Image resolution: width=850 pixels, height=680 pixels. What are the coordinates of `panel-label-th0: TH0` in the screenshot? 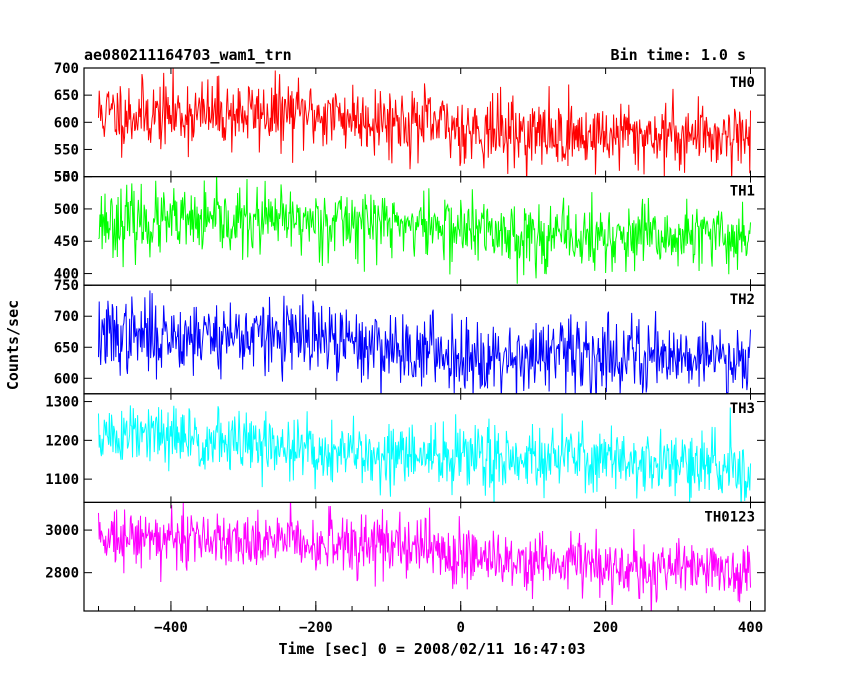 It's located at (742, 83).